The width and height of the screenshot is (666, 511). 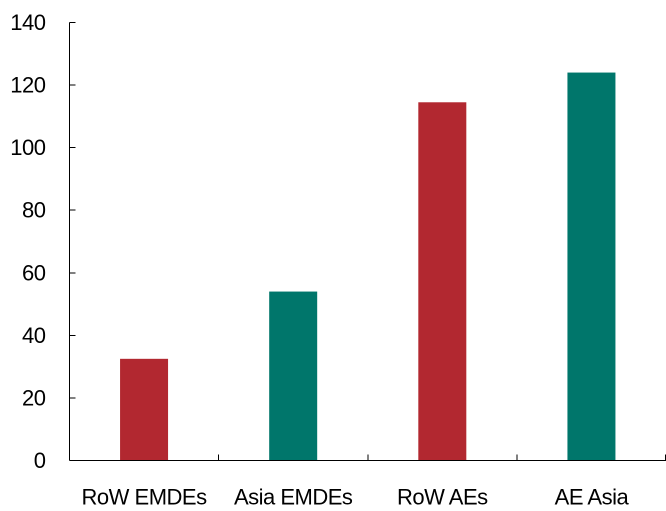 I want to click on y-tick-label: 120, so click(x=27, y=85).